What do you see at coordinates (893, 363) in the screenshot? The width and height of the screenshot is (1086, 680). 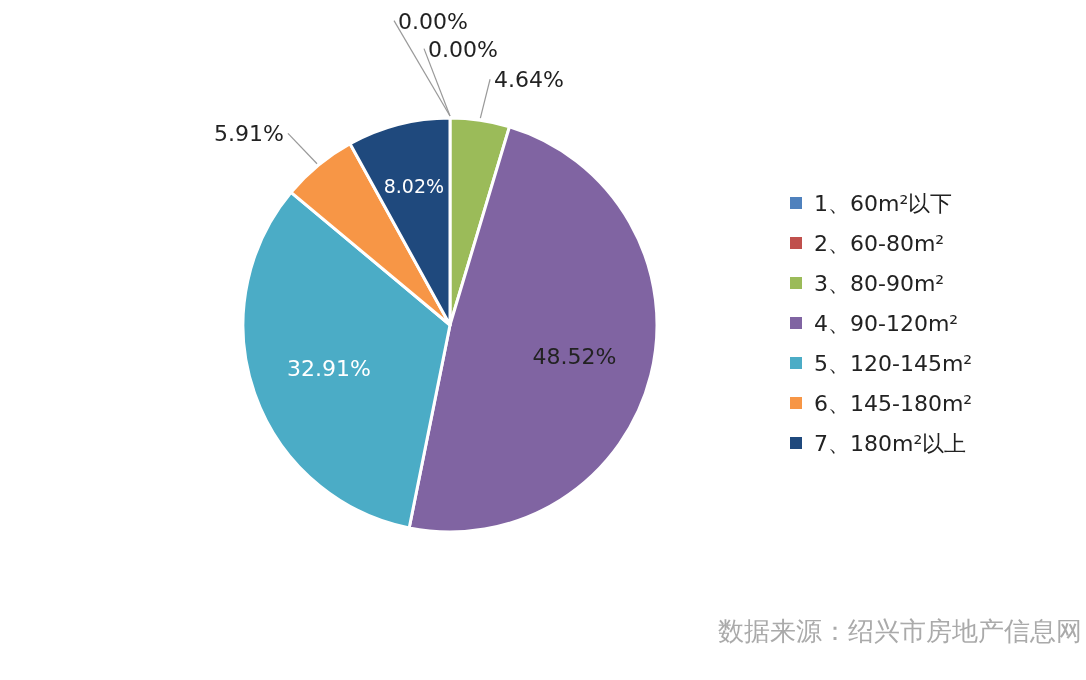 I see `legend-label: 5、120-145m²` at bounding box center [893, 363].